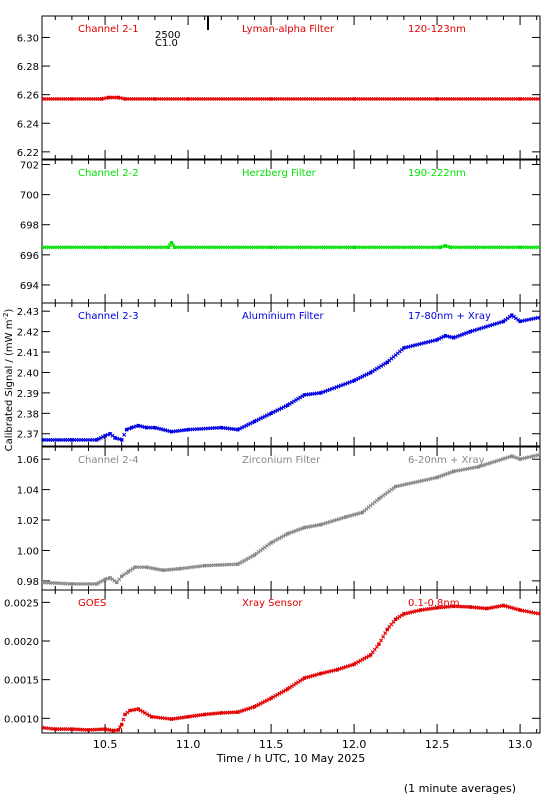 The image size is (550, 800). I want to click on y-tick-label: 6.24, so click(28, 124).